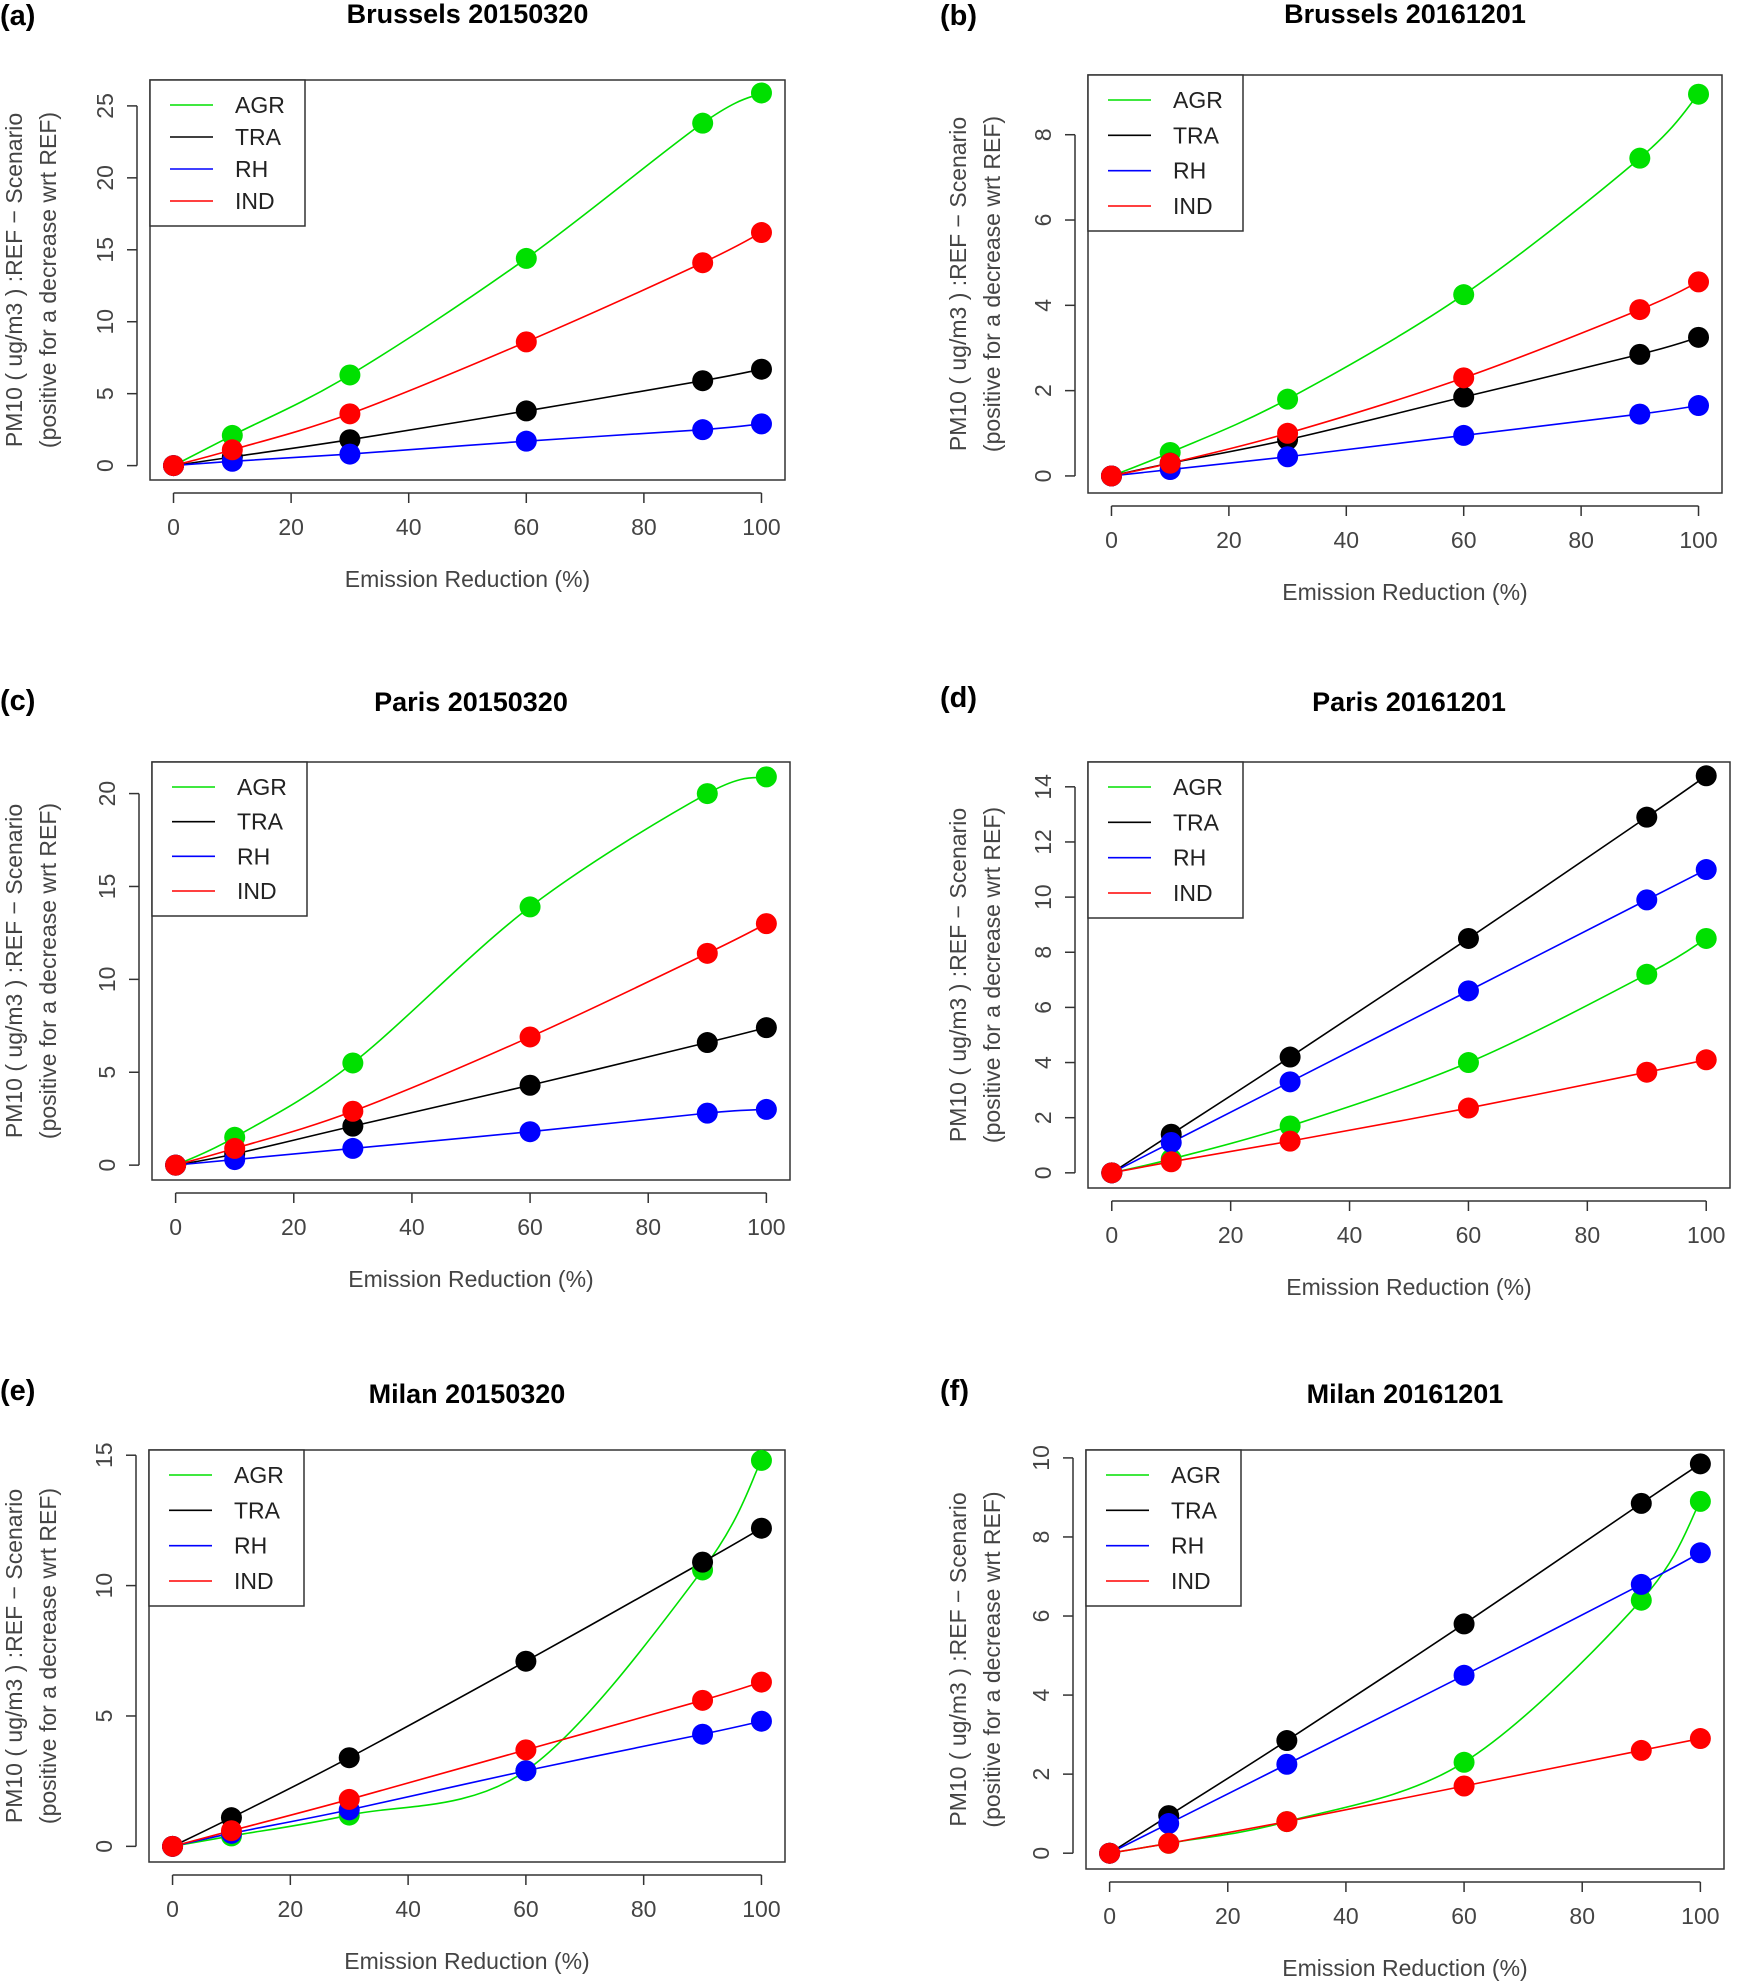 Image resolution: width=1750 pixels, height=1985 pixels. Describe the element at coordinates (291, 1909) in the screenshot. I see `x-tick-label: 20` at that location.